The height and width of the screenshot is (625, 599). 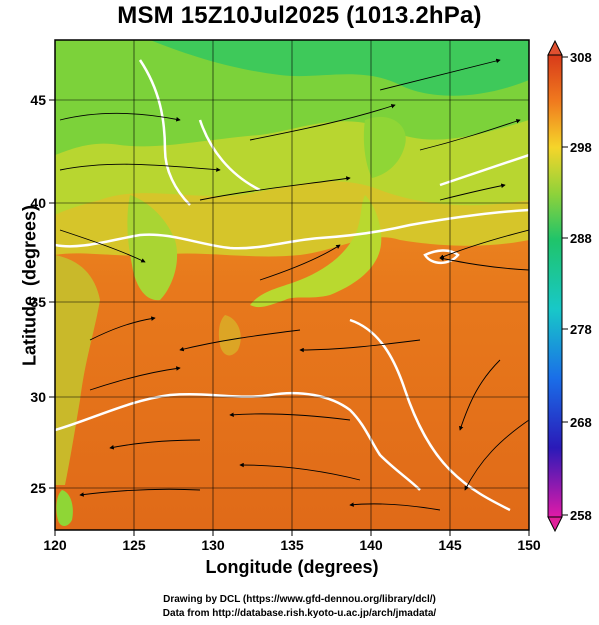 I want to click on lon-tick-label: 145, so click(x=450, y=545).